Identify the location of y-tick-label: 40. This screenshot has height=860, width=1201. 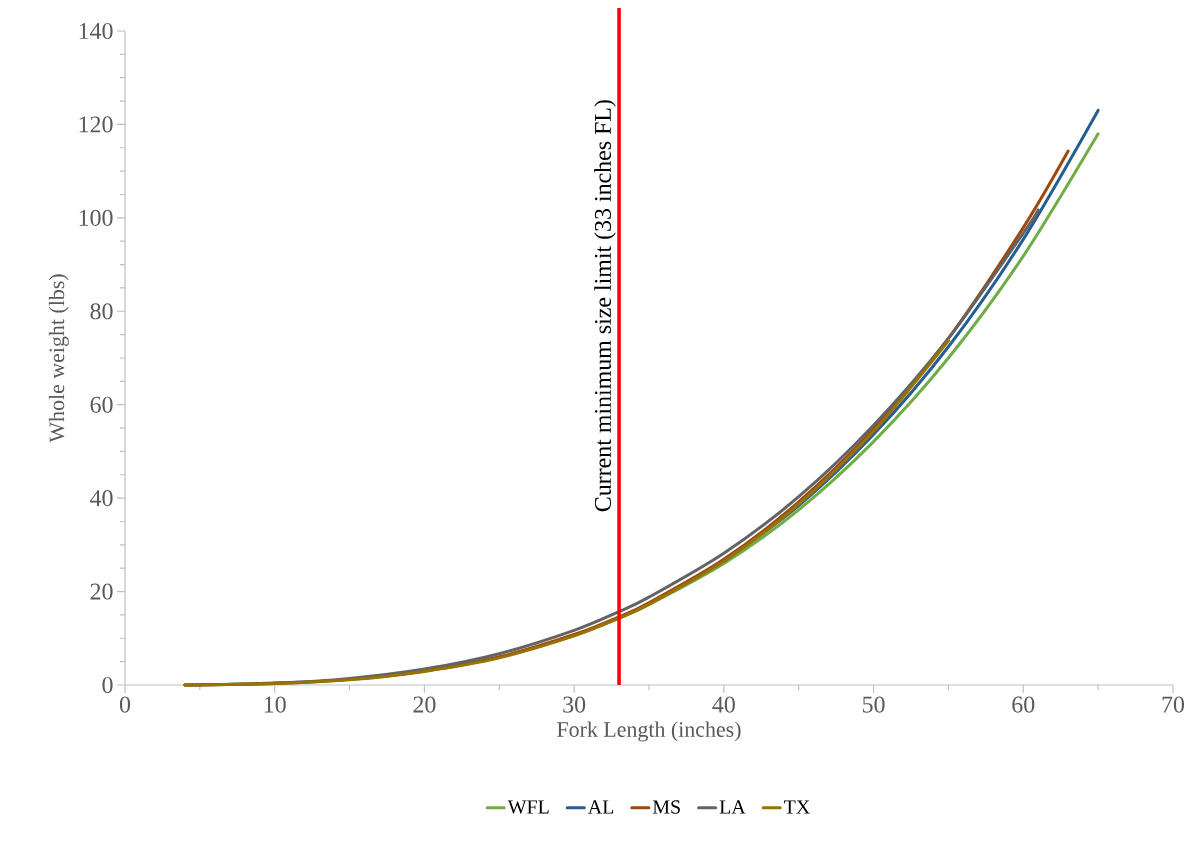
(101, 498).